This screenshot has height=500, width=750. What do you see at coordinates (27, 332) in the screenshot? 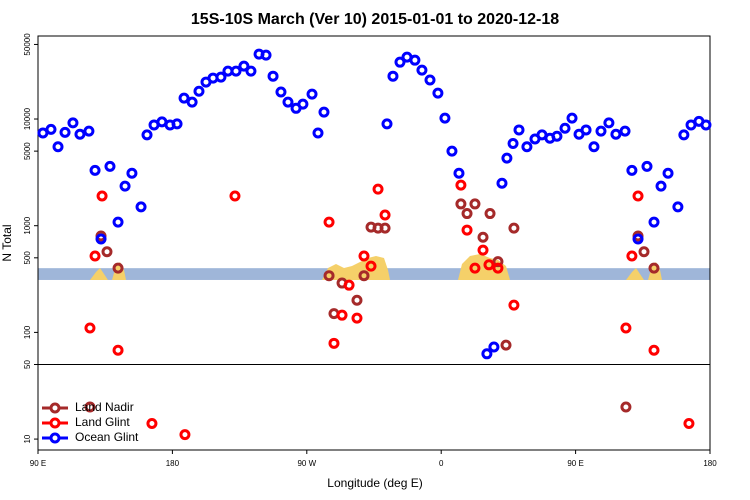
I see `y-tick-label: 100` at bounding box center [27, 332].